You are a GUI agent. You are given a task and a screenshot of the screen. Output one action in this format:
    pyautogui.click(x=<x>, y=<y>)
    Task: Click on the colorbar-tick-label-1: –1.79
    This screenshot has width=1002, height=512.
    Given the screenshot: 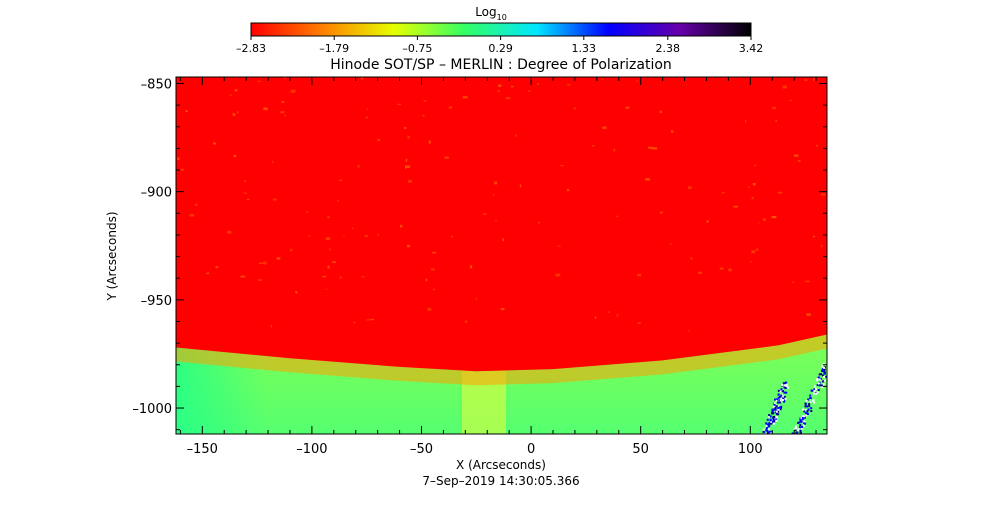 What is the action you would take?
    pyautogui.click(x=334, y=48)
    